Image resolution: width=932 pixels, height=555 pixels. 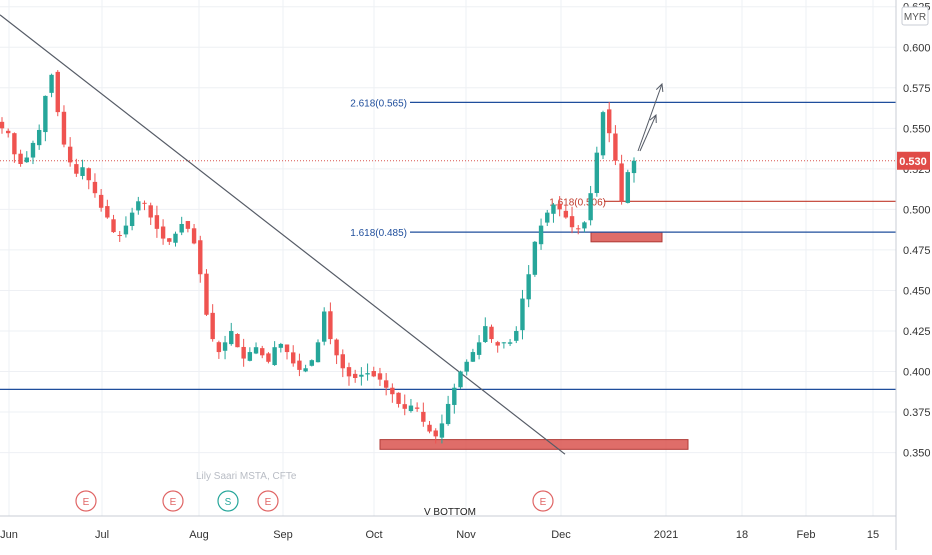 What do you see at coordinates (917, 48) in the screenshot?
I see `y-tick-label: 0.600` at bounding box center [917, 48].